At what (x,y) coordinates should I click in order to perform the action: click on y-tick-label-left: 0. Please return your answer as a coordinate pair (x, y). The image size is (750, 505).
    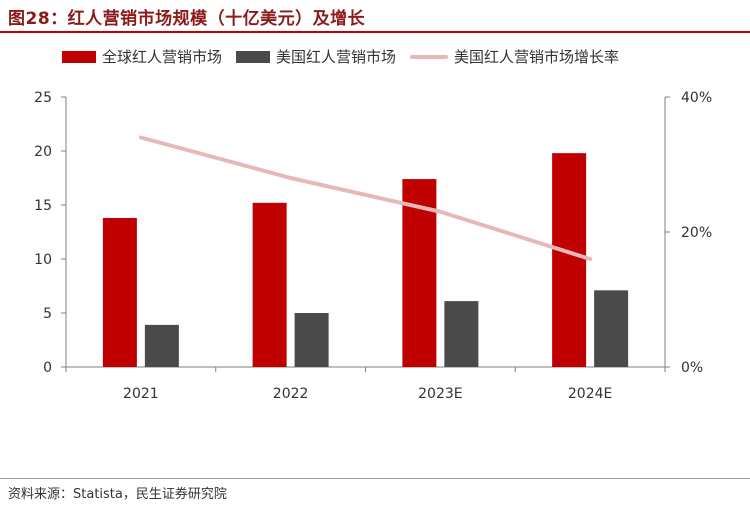
    Looking at the image, I should click on (47, 368).